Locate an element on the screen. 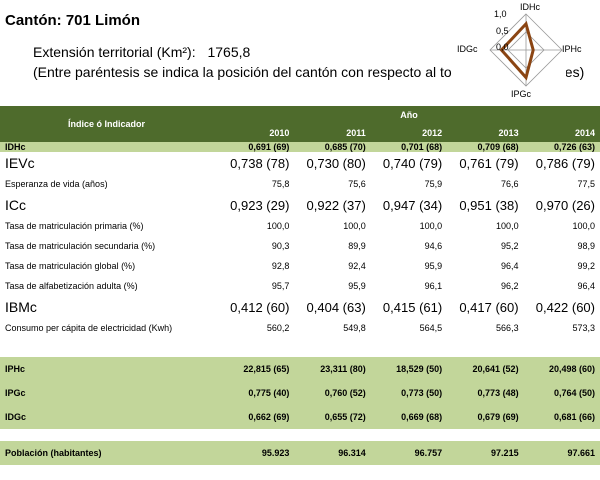 The height and width of the screenshot is (480, 600). radar-chart: IDHc IPHc IPGc IDGc 1,0 0,5 0,0 is located at coordinates (519, 50).